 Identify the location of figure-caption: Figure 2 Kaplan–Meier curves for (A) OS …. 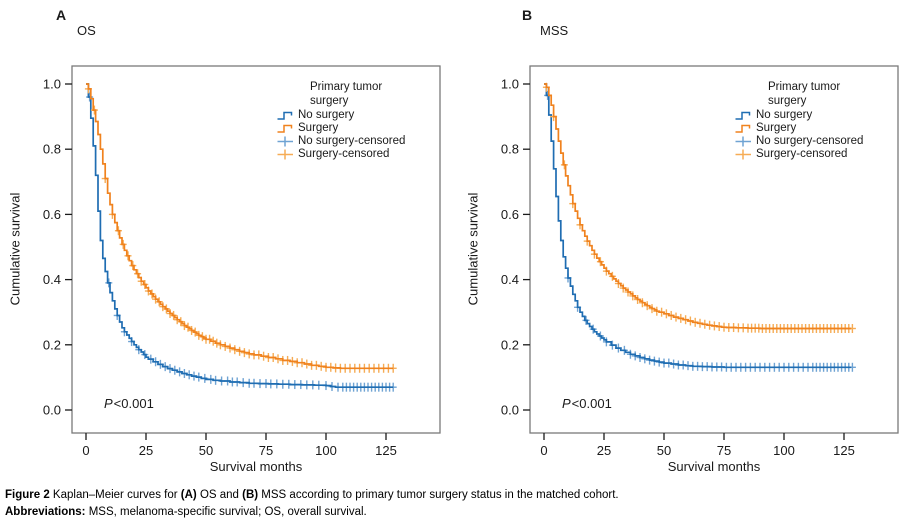
(457, 504).